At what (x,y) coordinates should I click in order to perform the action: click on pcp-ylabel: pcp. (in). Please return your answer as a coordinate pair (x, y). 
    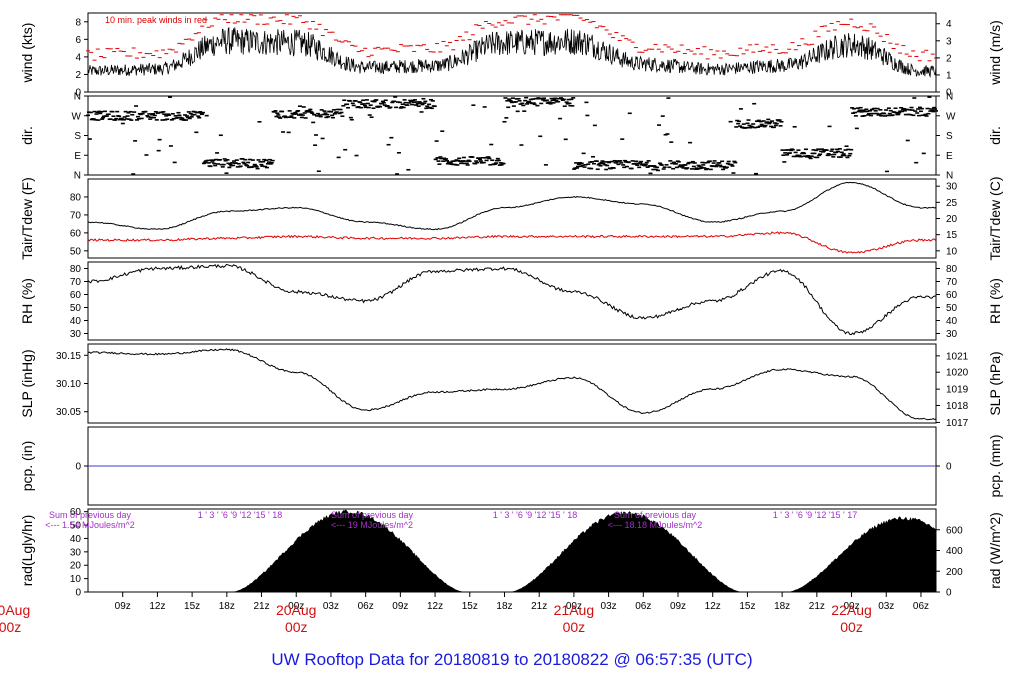
    Looking at the image, I should click on (27, 466).